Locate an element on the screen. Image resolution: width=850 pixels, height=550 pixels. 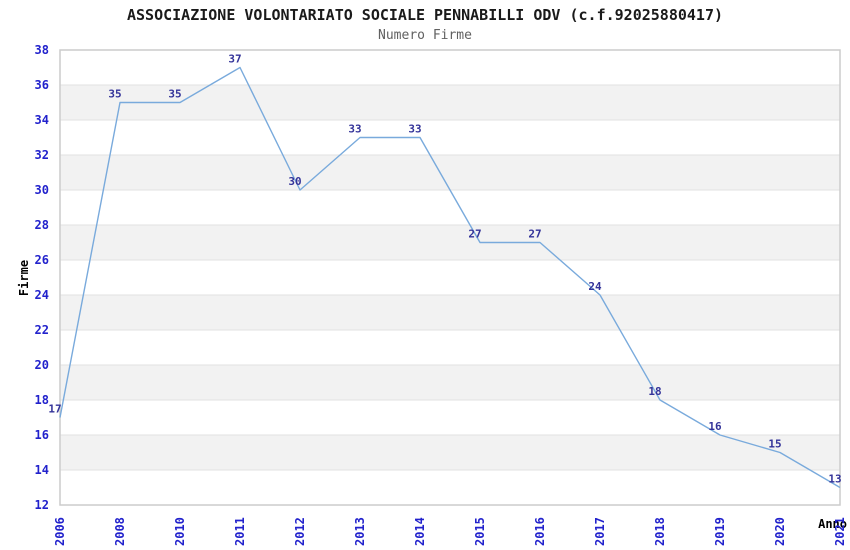
y-tick-label: 36 is located at coordinates (42, 85).